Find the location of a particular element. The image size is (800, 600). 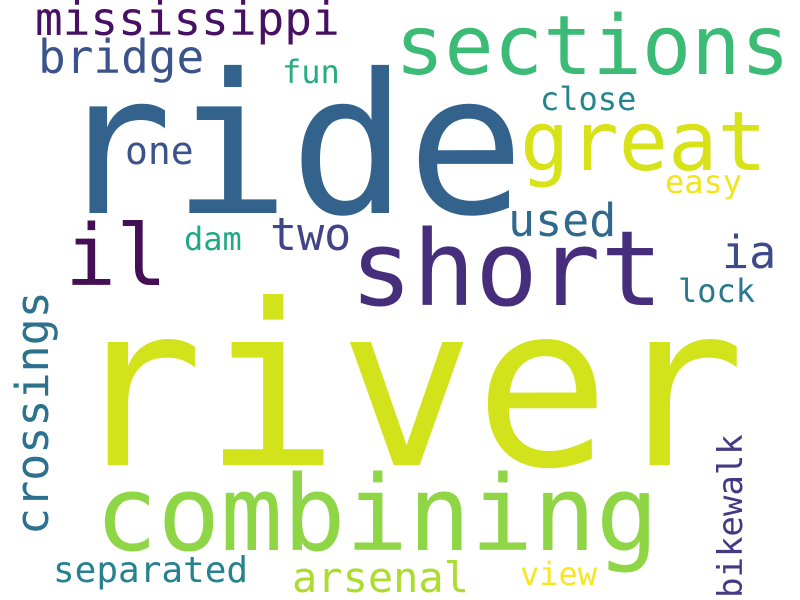

word-easy: easy is located at coordinates (703, 182).